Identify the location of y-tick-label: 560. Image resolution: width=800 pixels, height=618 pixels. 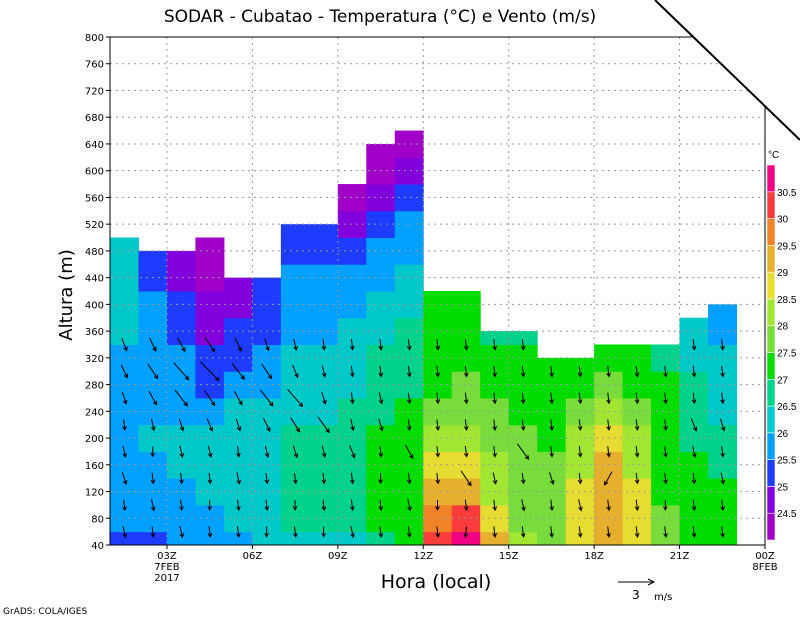
(94, 198).